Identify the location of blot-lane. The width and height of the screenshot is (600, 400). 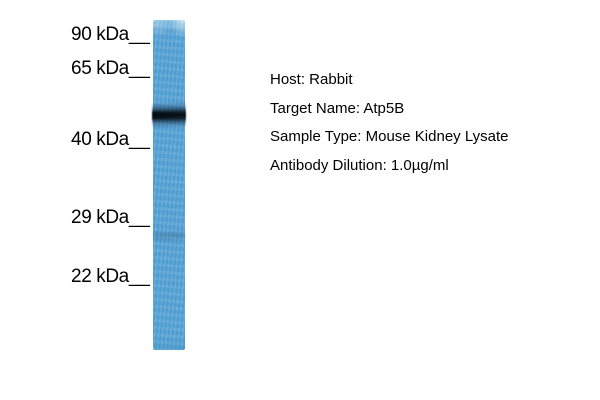
(169, 185).